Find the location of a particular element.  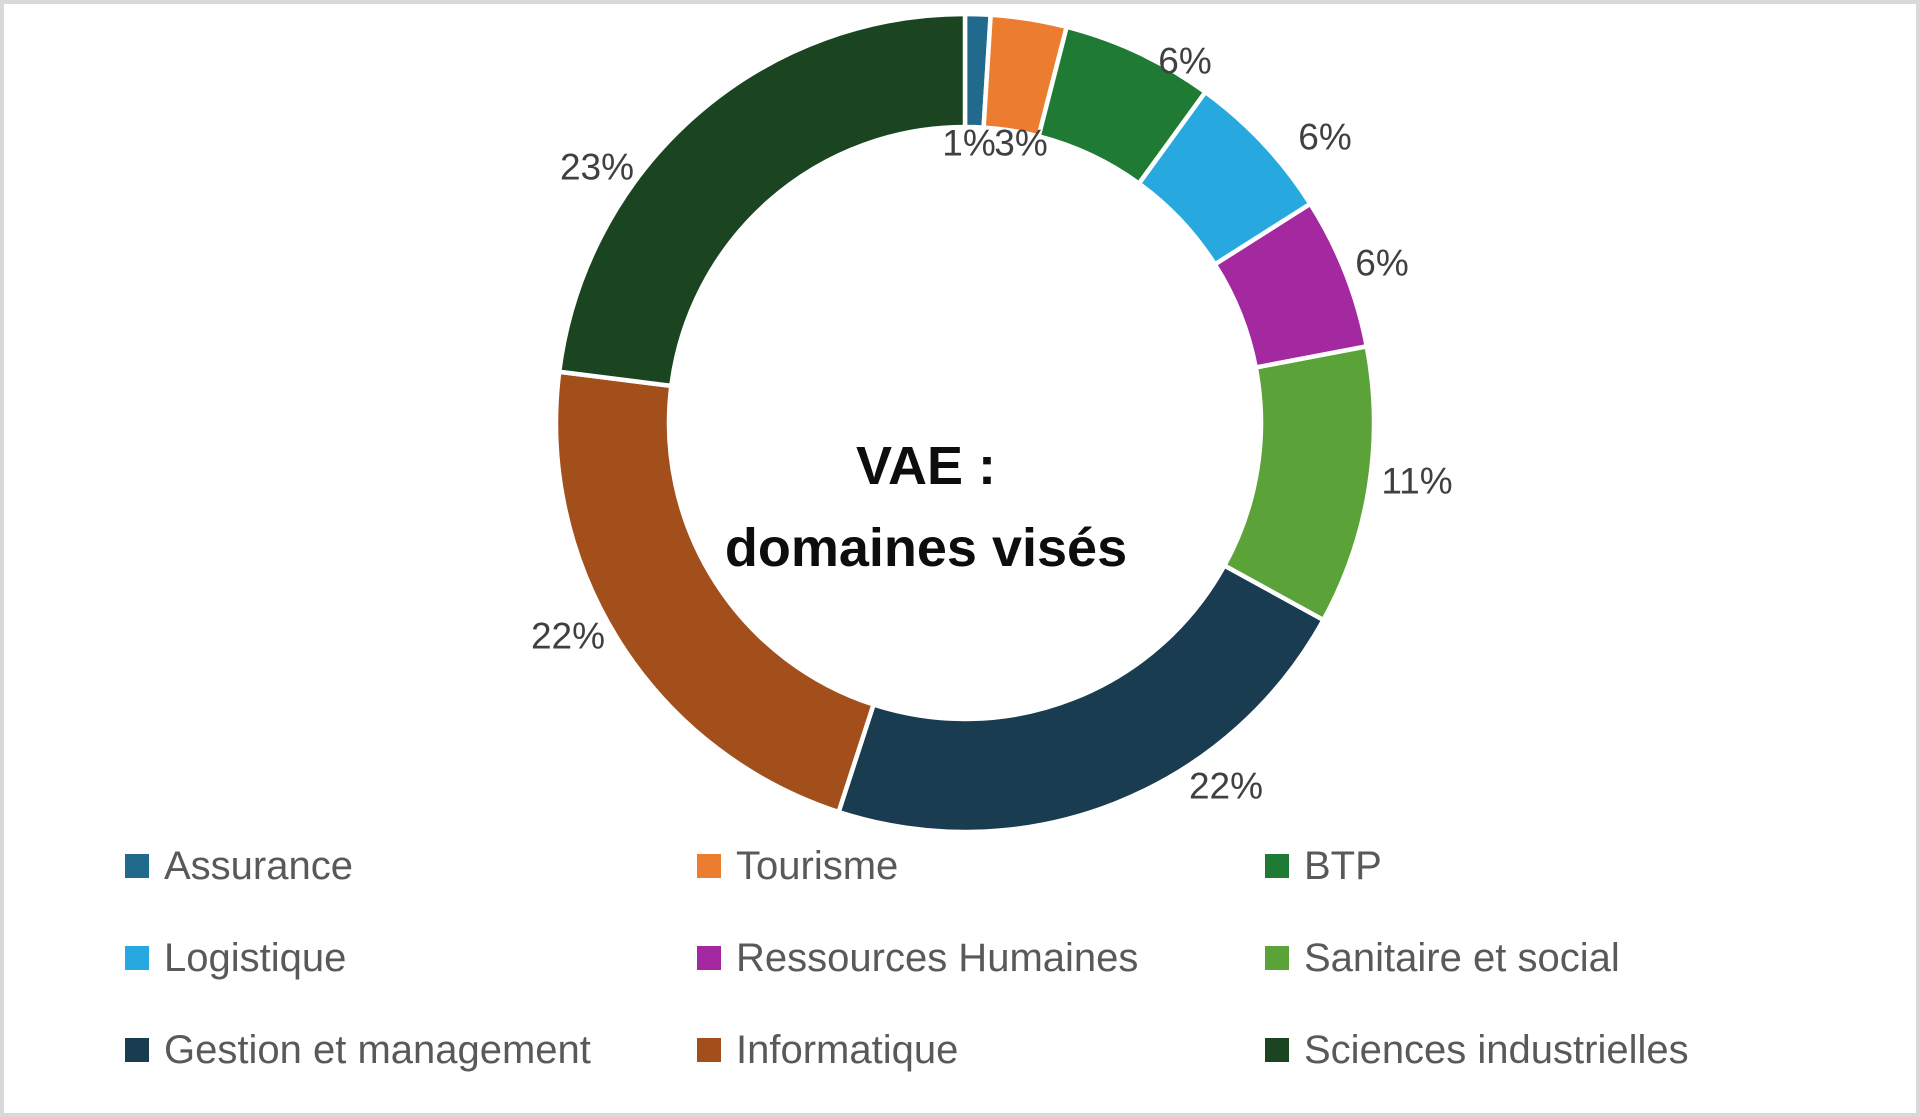

legend-label-sciences-industrielles: Sciences industrielles is located at coordinates (1496, 1050).